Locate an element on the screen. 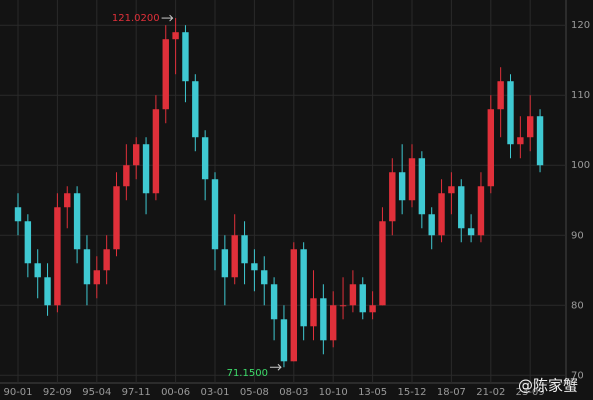 This screenshot has width=593, height=400. y-tick-label: 120 is located at coordinates (580, 25).